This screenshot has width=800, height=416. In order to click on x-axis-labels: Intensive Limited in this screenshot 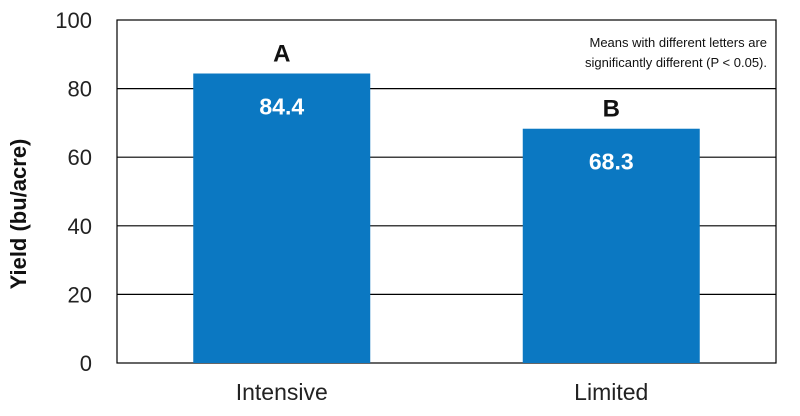, I will do `click(442, 392)`.